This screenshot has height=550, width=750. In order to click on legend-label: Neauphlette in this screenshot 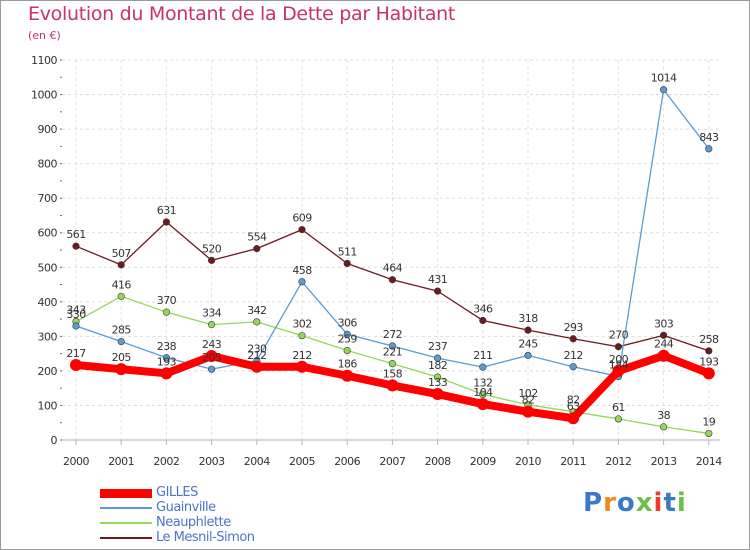, I will do `click(193, 522)`.